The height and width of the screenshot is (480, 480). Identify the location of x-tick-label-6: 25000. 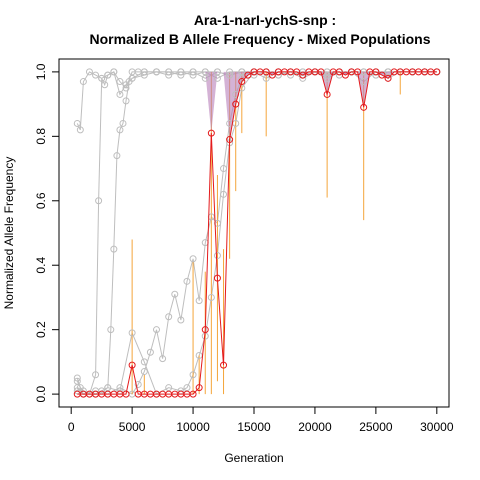
(376, 427).